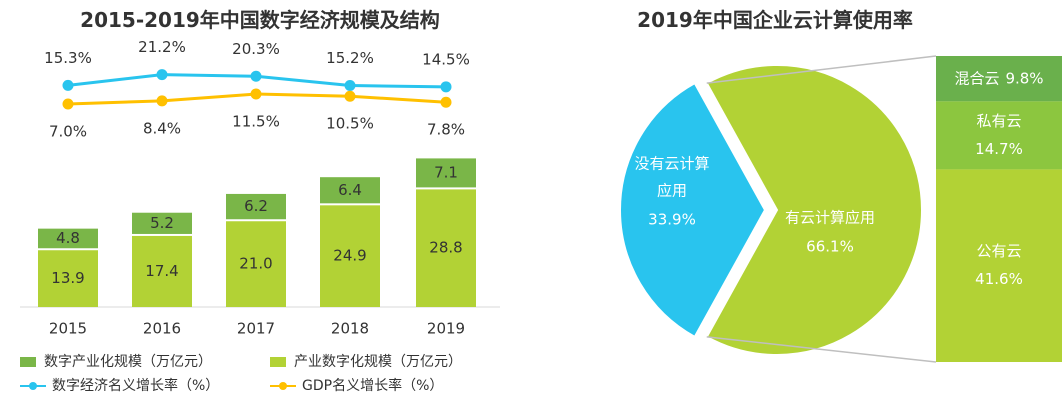 Image resolution: width=1062 pixels, height=404 pixels. Describe the element at coordinates (256, 122) in the screenshot. I see `gdp-growth-label-2017: 11.5%` at that location.